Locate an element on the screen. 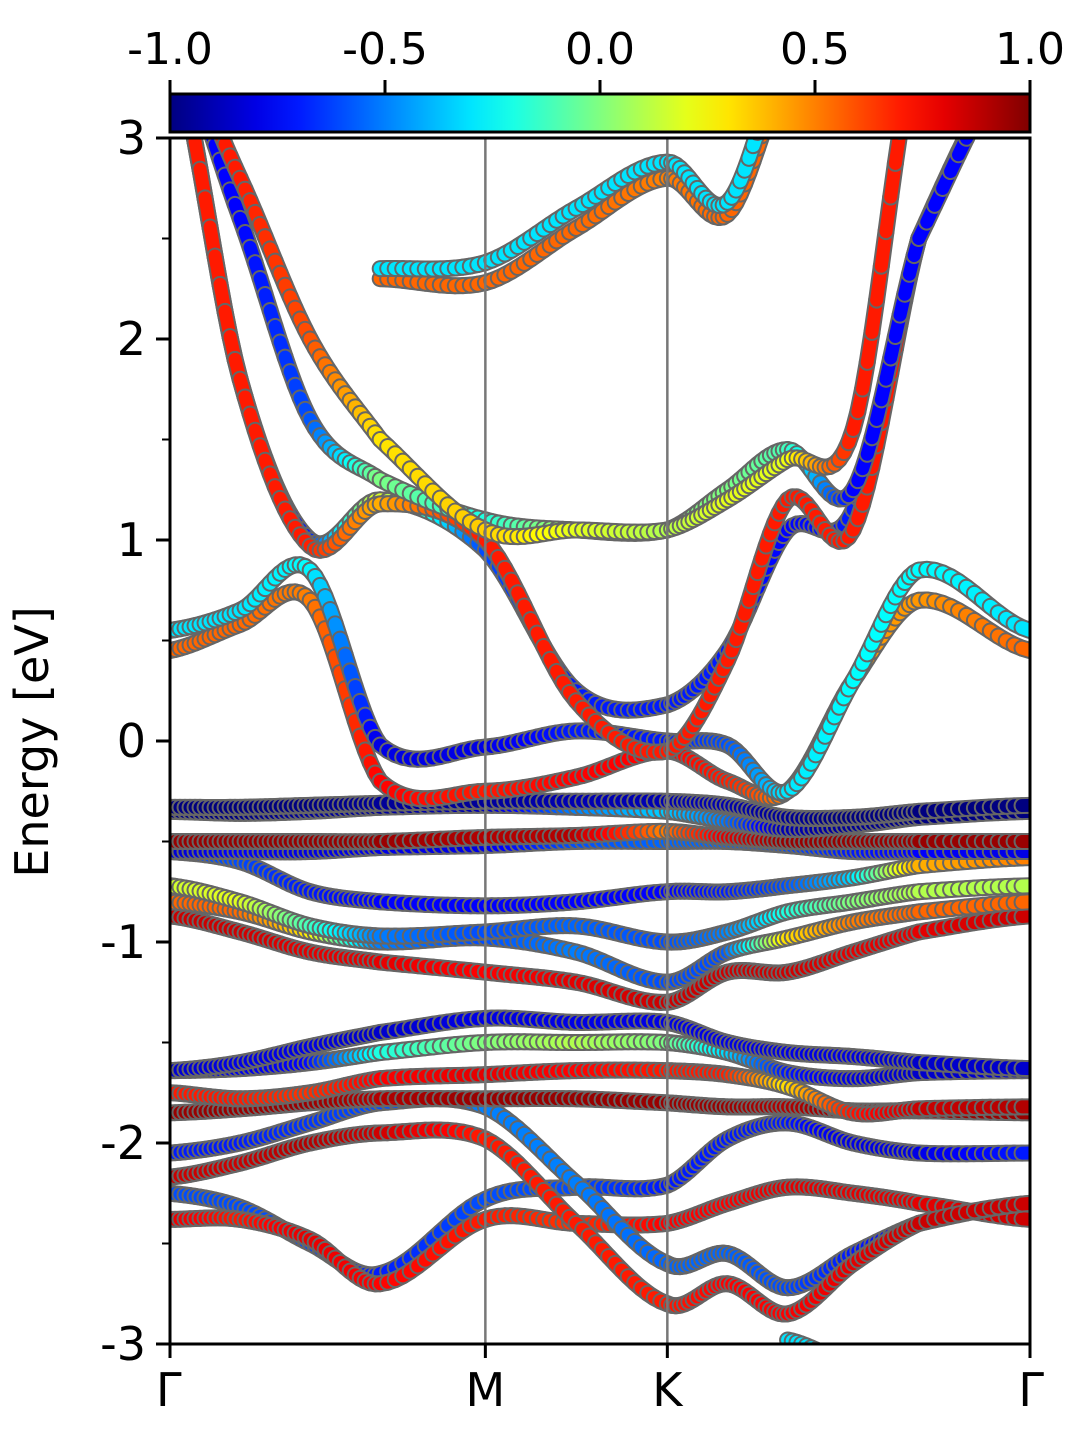  colorbar: -1.0 -0.5 0.0 0.5 1.0 is located at coordinates (596, 78).